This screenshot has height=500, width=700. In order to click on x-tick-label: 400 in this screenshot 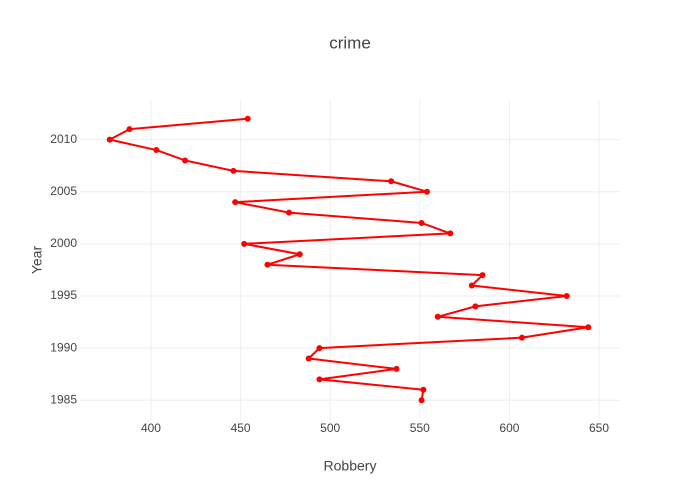, I will do `click(151, 428)`.